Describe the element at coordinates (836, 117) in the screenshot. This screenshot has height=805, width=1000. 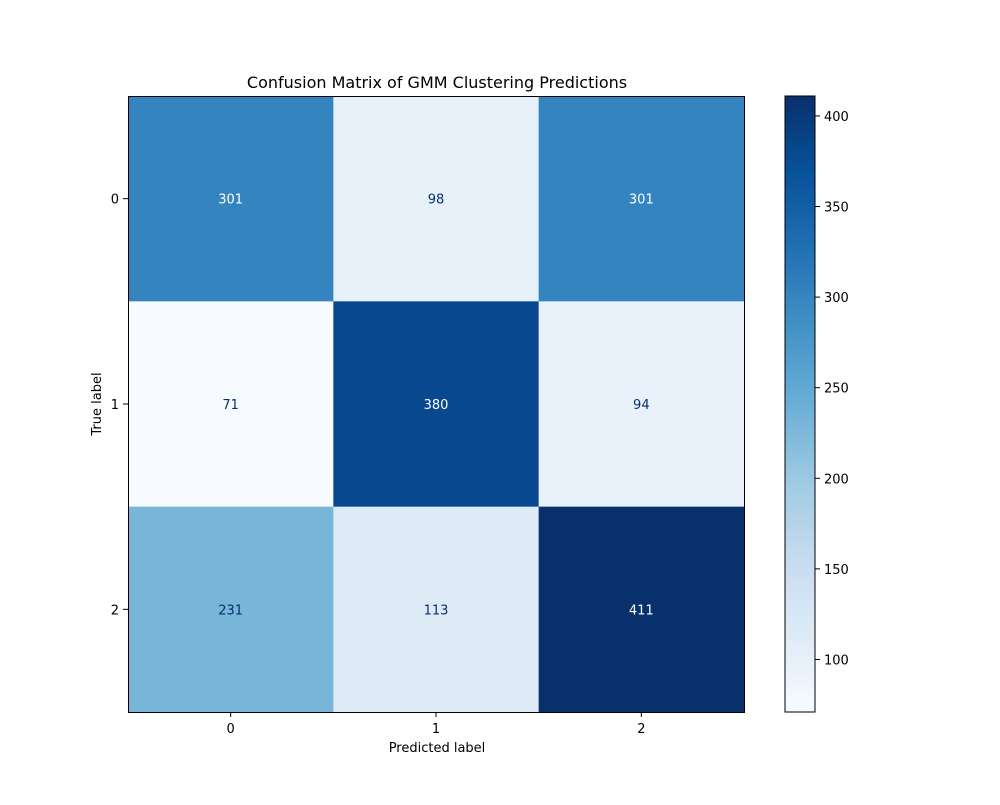
I see `colorbar-tick-label-6: 400` at that location.